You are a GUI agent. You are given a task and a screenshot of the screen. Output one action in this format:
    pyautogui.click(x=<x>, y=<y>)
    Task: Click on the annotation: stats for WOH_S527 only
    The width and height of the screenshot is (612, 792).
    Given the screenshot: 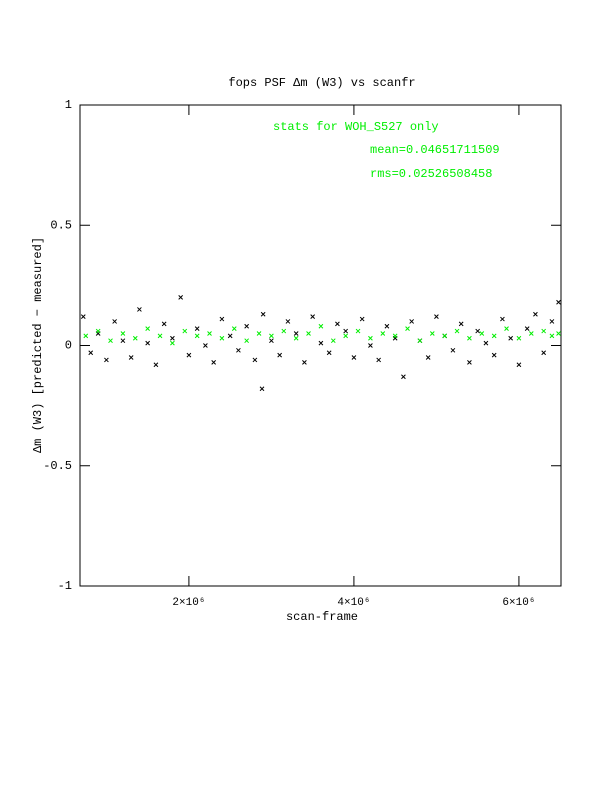 What is the action you would take?
    pyautogui.click(x=356, y=127)
    